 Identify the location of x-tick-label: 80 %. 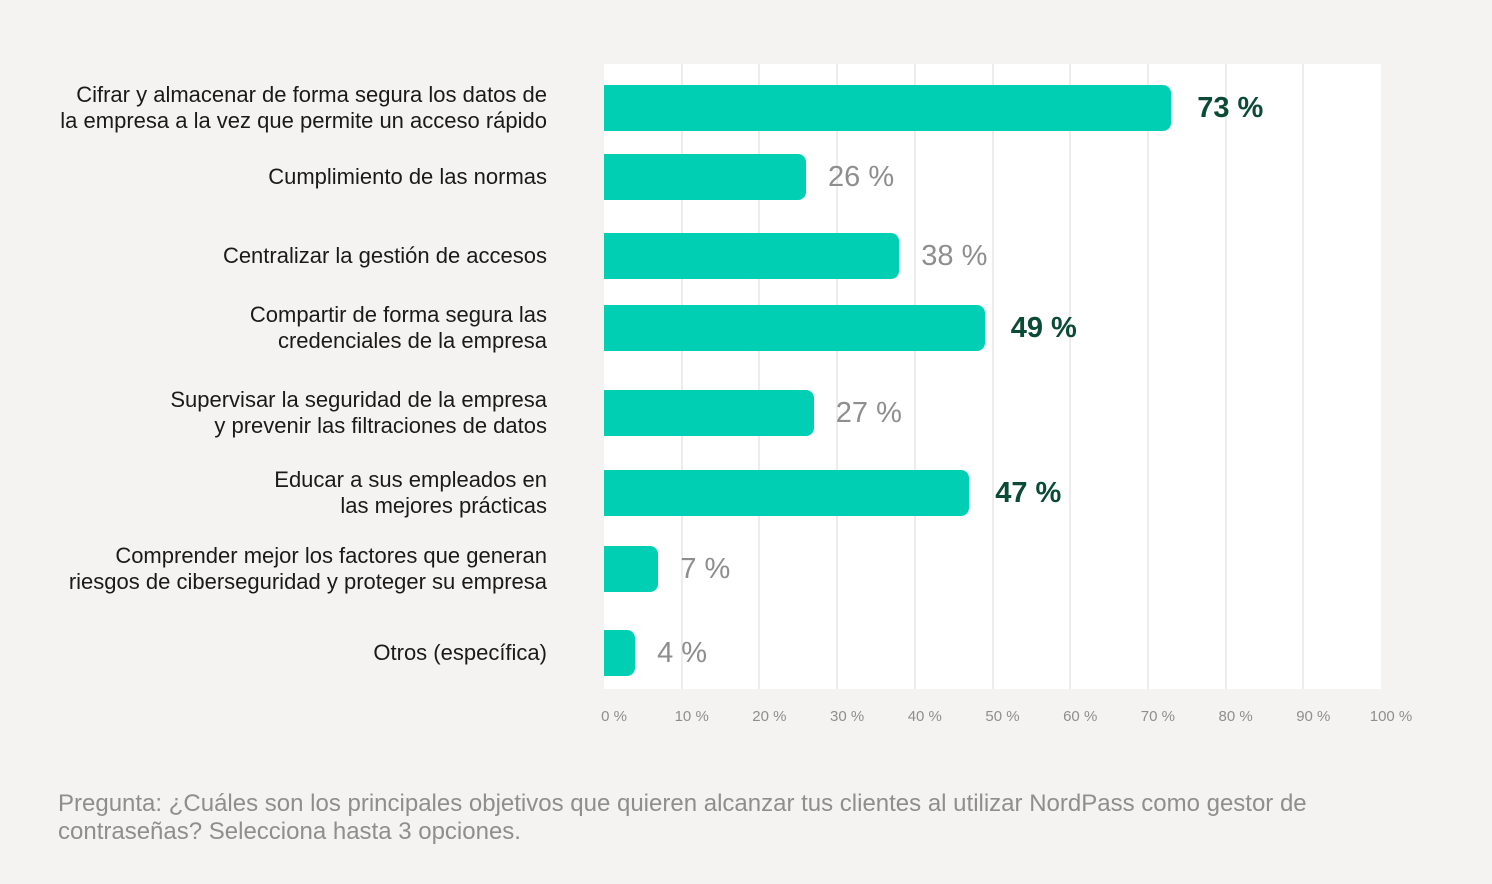
(1235, 716).